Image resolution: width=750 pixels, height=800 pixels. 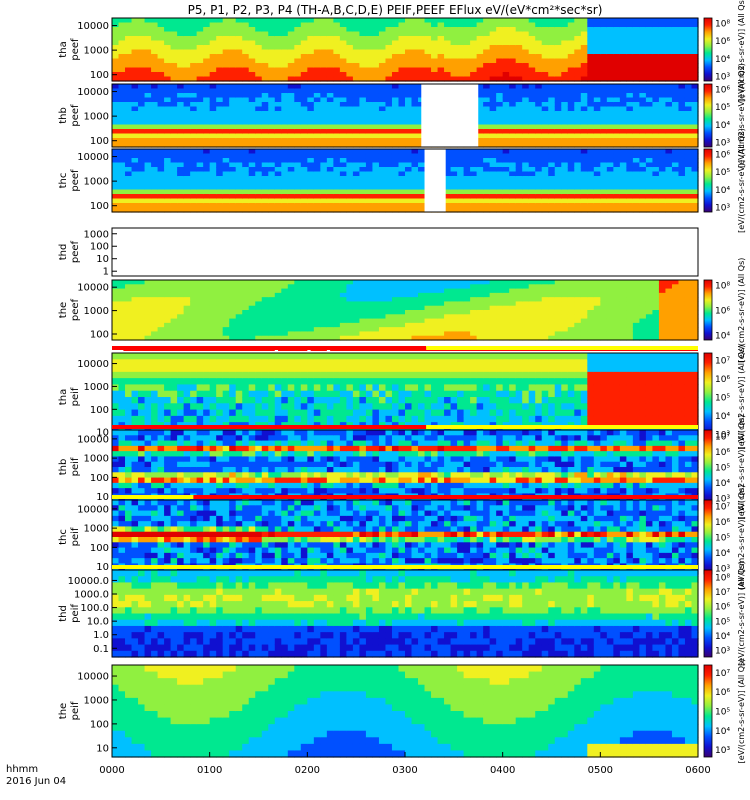 What do you see at coordinates (708, 49) in the screenshot?
I see `colorbar` at bounding box center [708, 49].